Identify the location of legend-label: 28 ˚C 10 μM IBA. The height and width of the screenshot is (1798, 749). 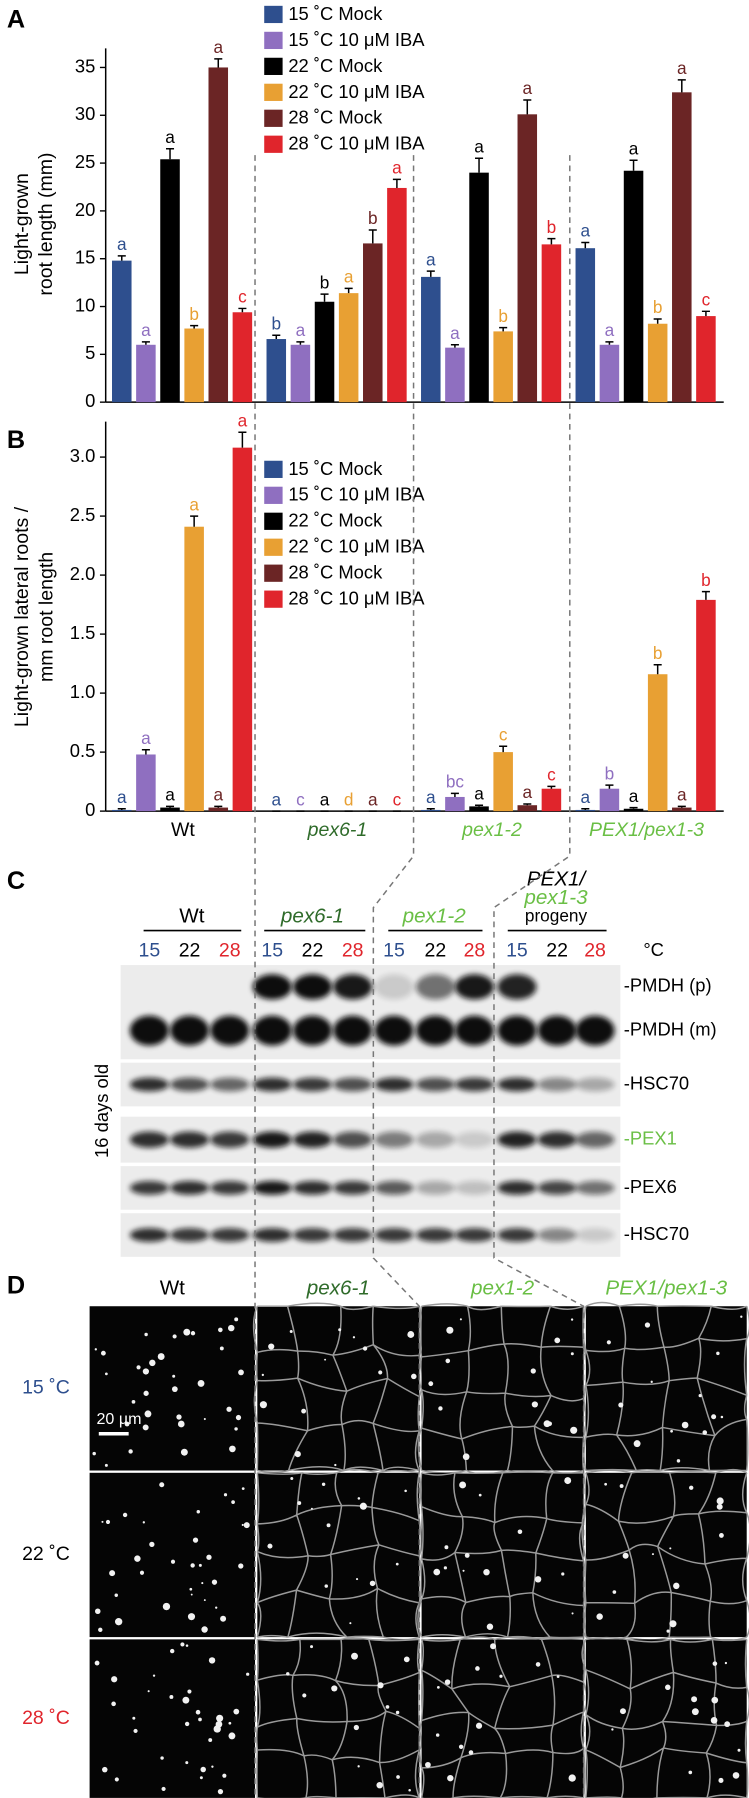
(356, 598).